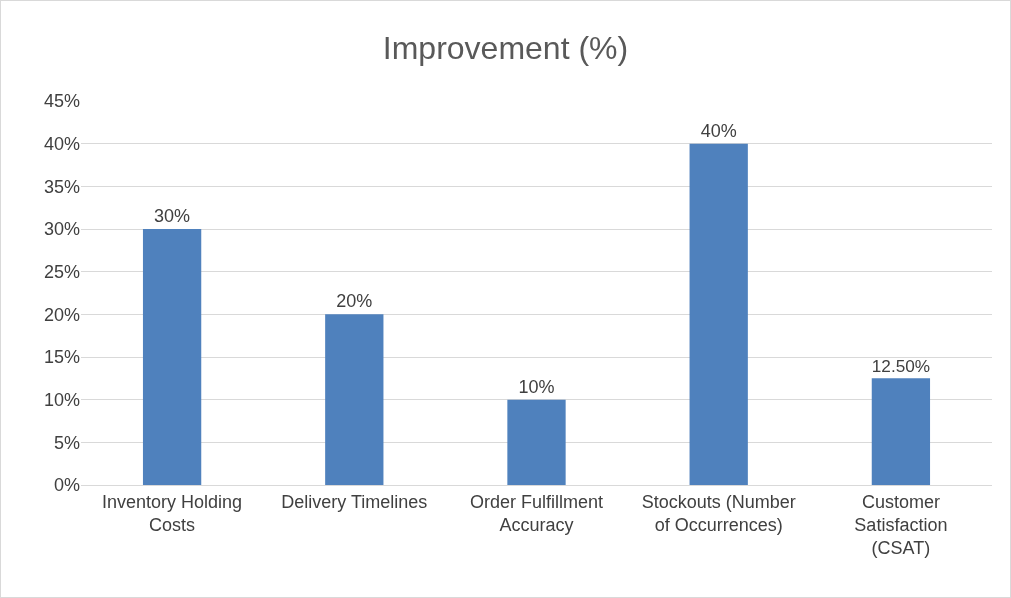 The height and width of the screenshot is (598, 1011). I want to click on chart-title: Improvement (%), so click(505, 48).